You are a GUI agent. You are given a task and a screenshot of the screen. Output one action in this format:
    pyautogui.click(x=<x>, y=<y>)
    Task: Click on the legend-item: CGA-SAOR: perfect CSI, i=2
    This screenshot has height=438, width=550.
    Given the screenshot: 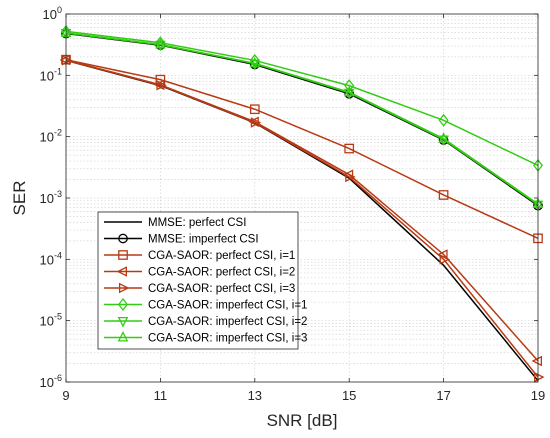 What is the action you would take?
    pyautogui.click(x=199, y=272)
    